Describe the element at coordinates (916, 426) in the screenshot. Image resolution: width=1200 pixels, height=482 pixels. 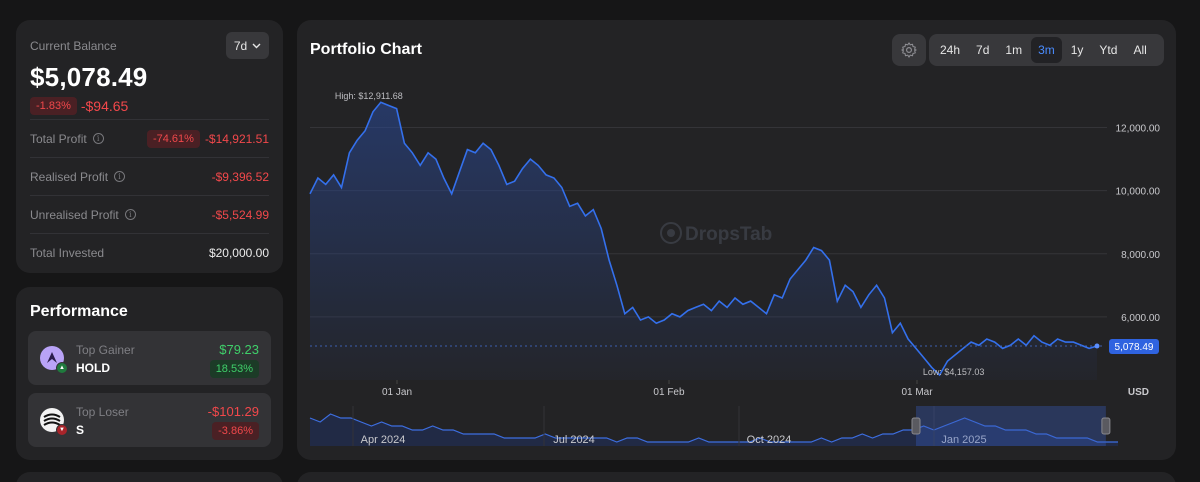
I see `navigator-left-handle` at that location.